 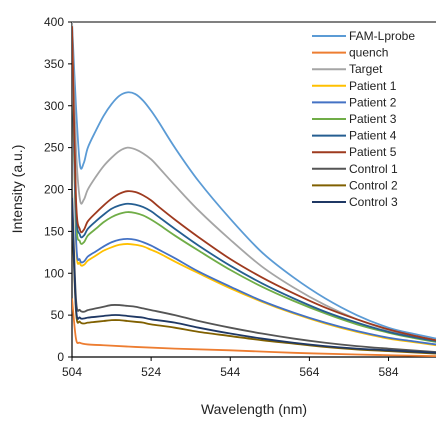 I want to click on x-tick-label: 524, so click(x=151, y=372).